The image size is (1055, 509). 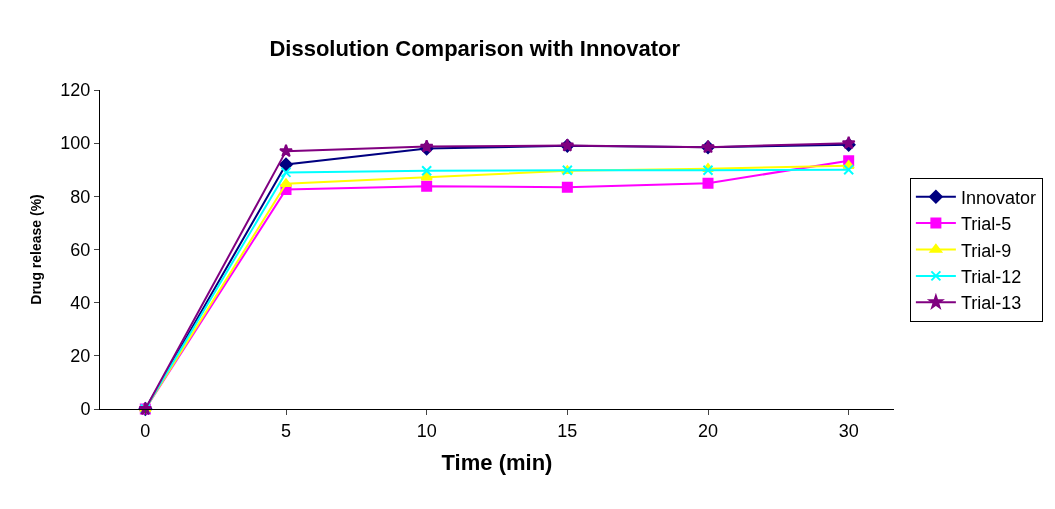 What do you see at coordinates (497, 463) in the screenshot?
I see `x-axis-title: Time (min)` at bounding box center [497, 463].